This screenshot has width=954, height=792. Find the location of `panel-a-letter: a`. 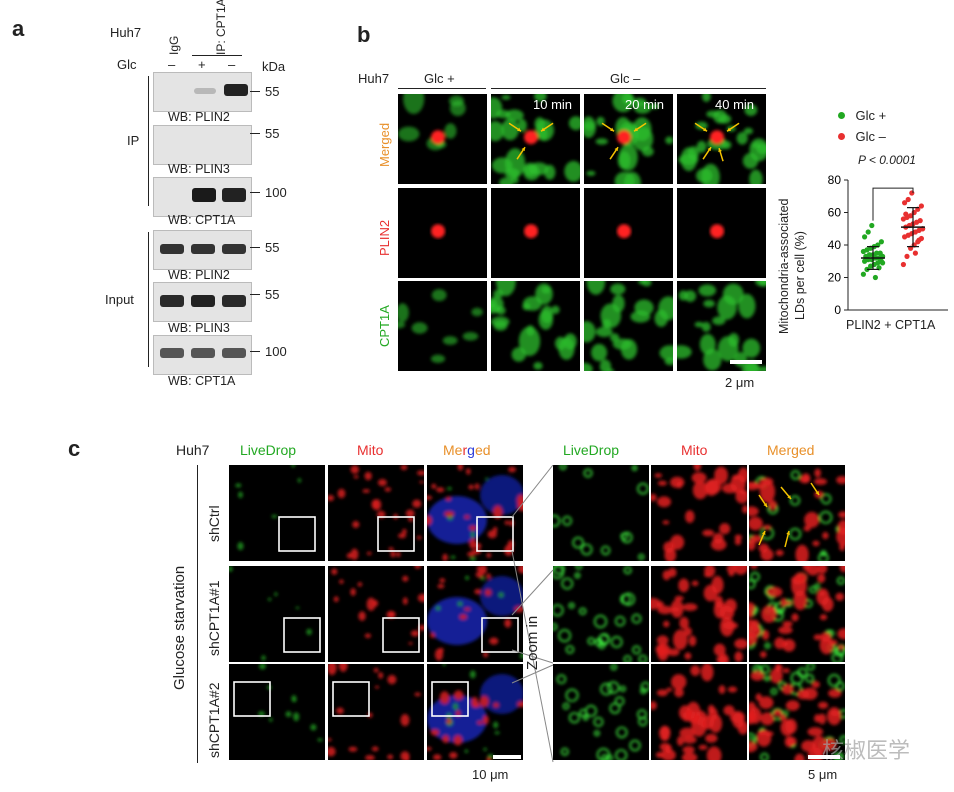

panel-a-letter: a is located at coordinates (18, 28).